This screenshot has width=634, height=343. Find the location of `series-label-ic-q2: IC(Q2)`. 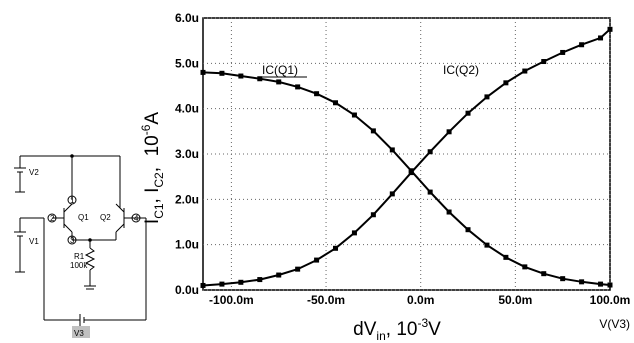

series-label-ic-q2: IC(Q2) is located at coordinates (461, 70).